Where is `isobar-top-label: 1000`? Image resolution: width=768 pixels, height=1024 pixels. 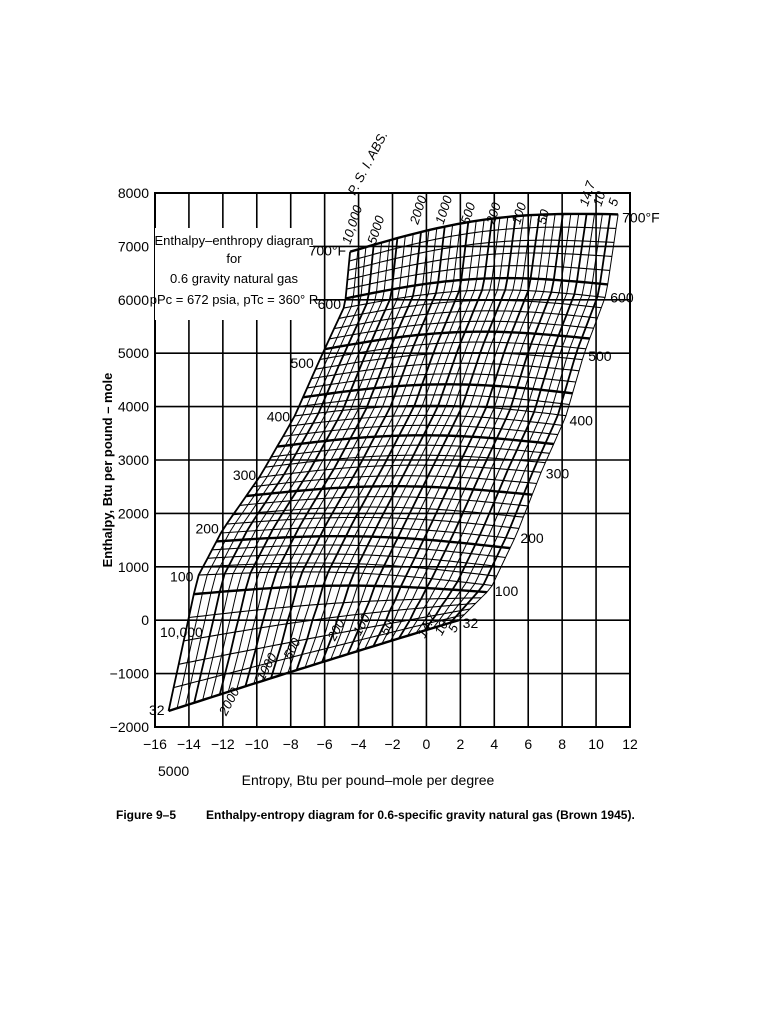 isobar-top-label: 1000 is located at coordinates (443, 209).